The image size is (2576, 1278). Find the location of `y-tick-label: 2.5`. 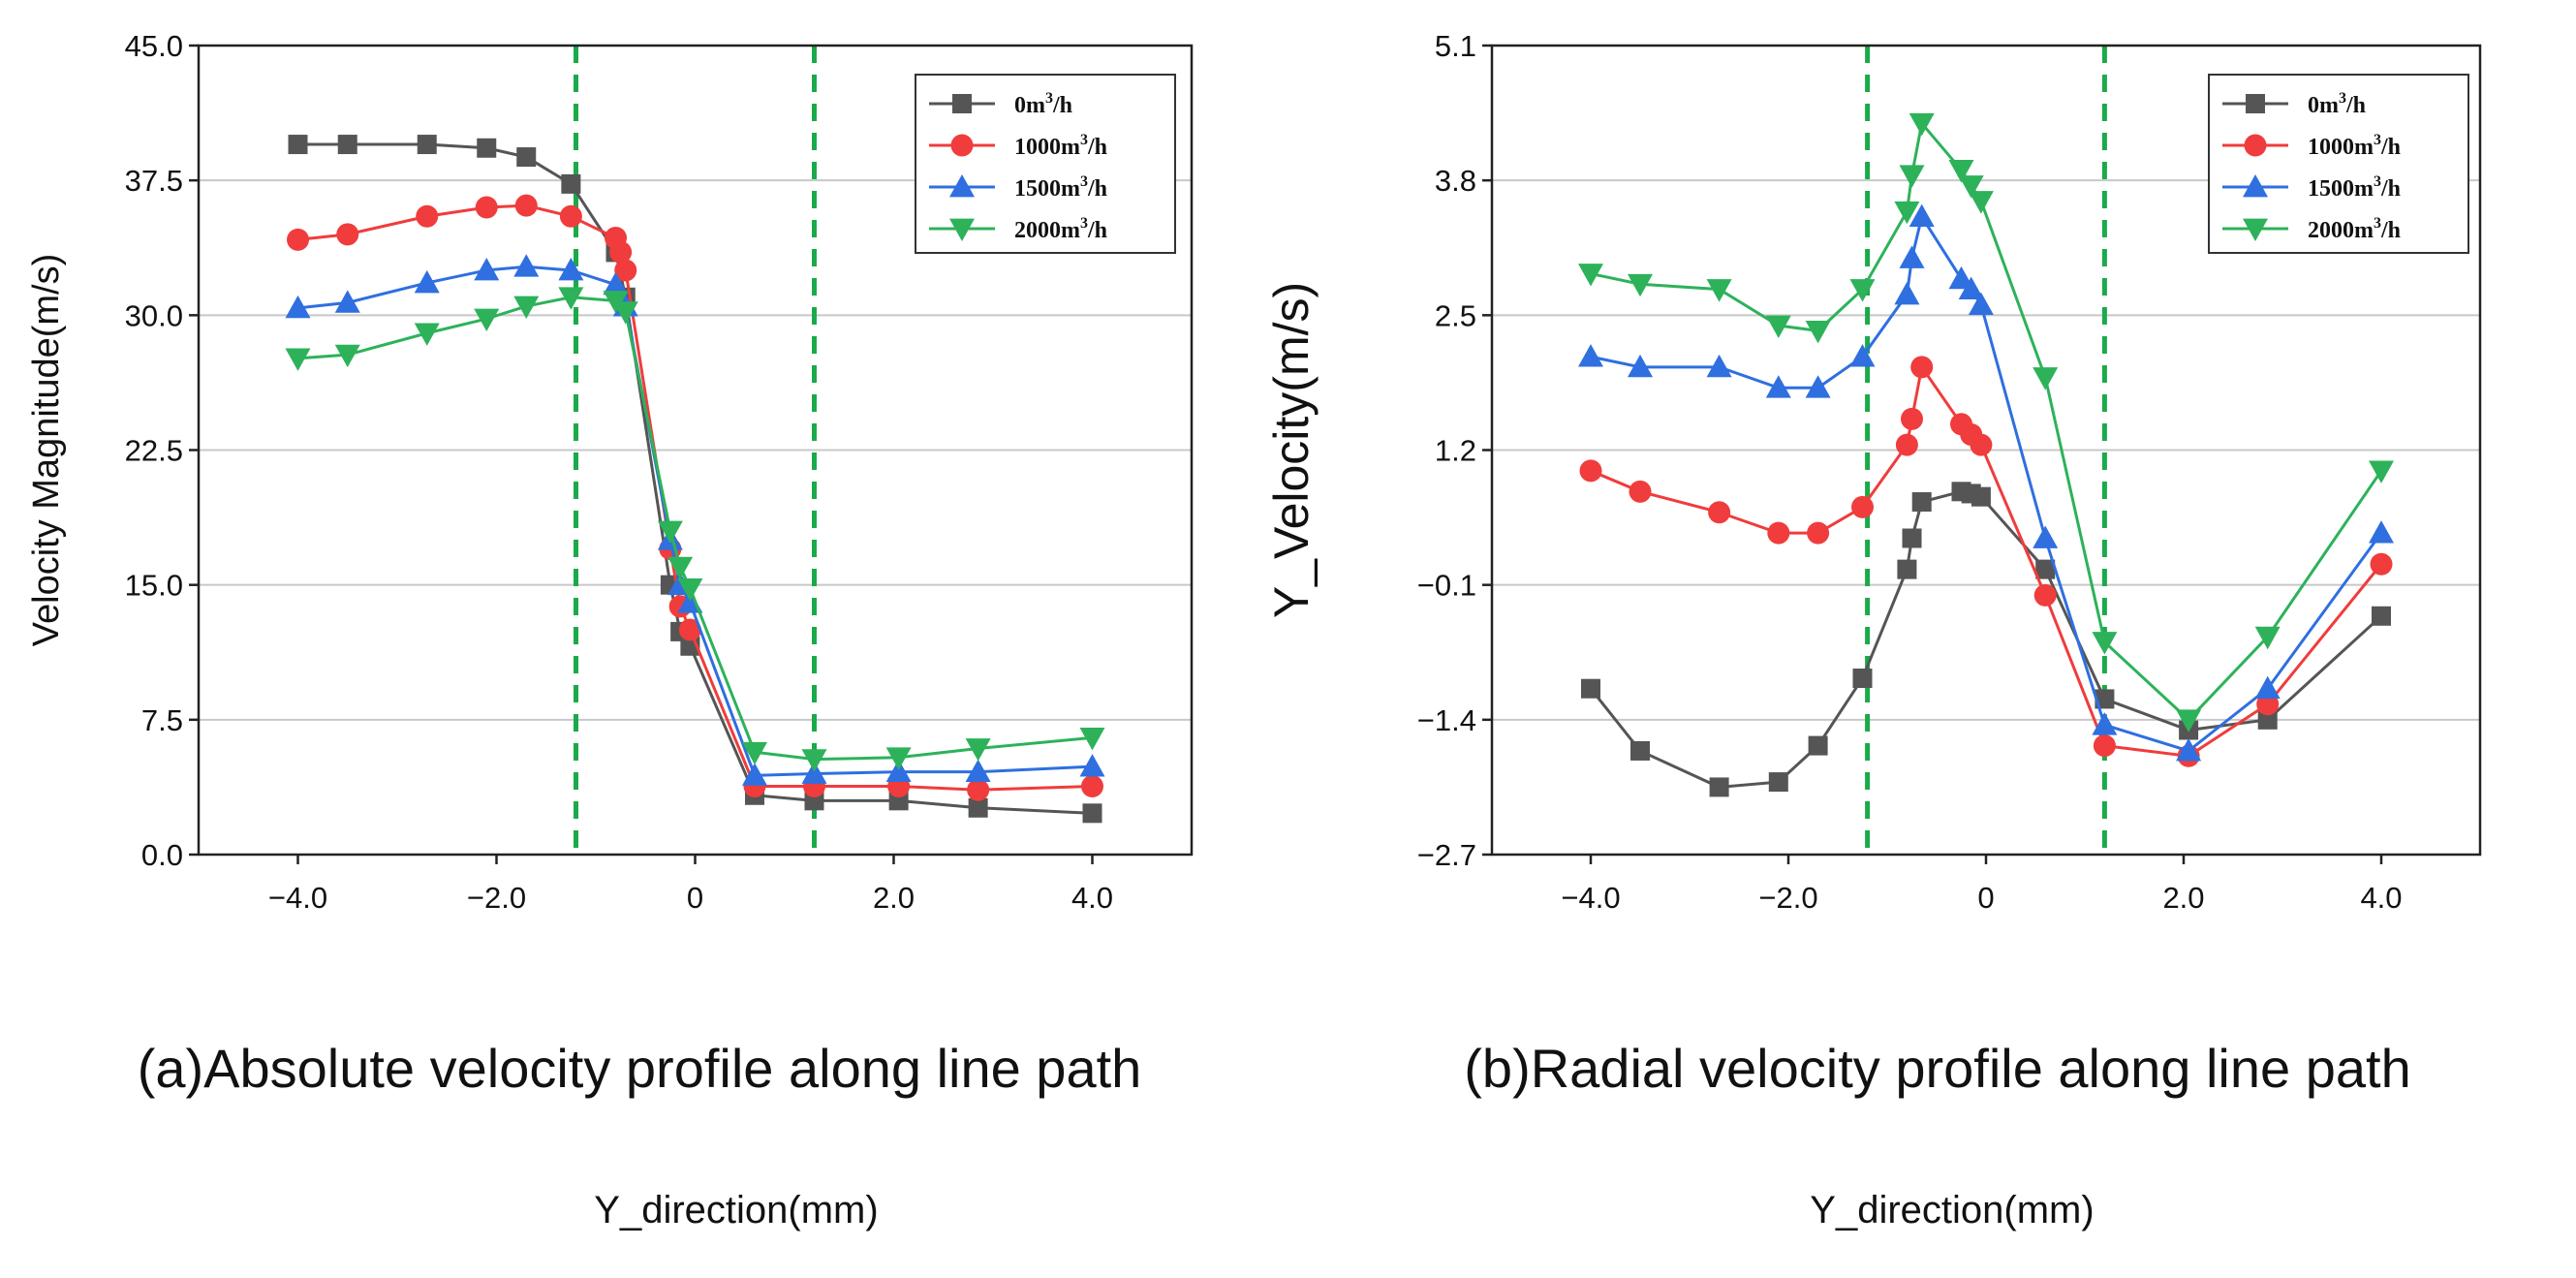

y-tick-label: 2.5 is located at coordinates (1455, 315).